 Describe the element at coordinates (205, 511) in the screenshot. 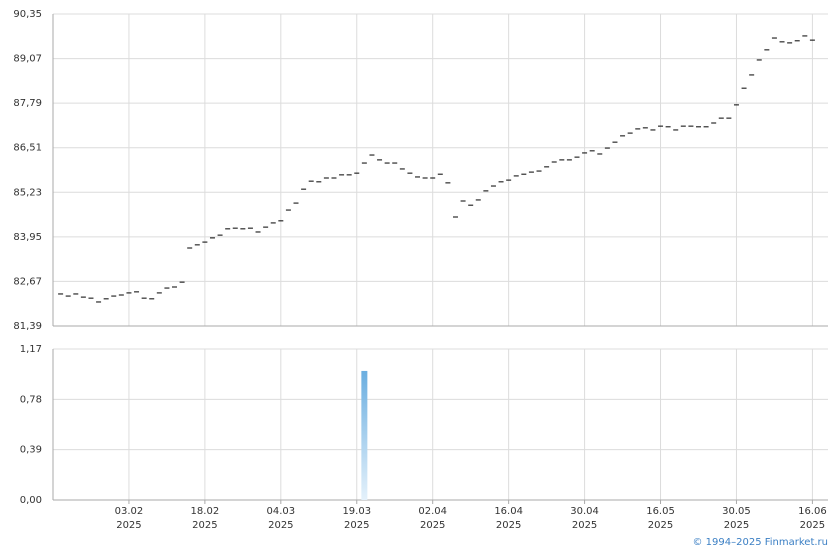

I see `x-tick-label: 18.02` at that location.